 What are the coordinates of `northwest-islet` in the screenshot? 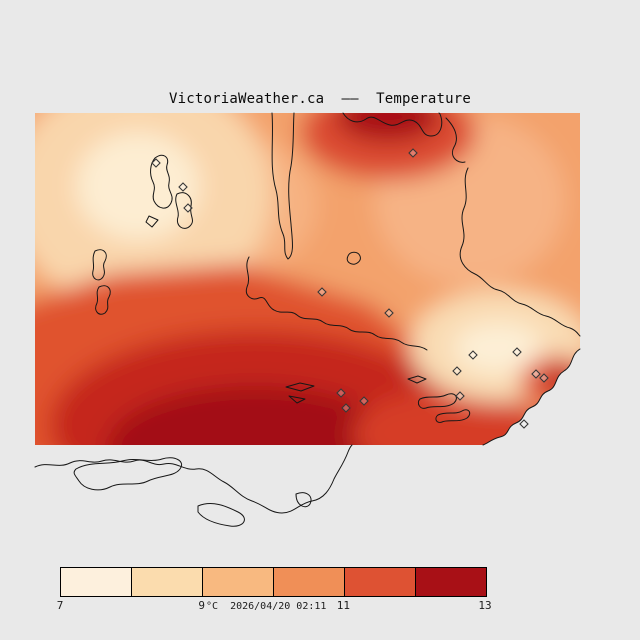 It's located at (152, 221).